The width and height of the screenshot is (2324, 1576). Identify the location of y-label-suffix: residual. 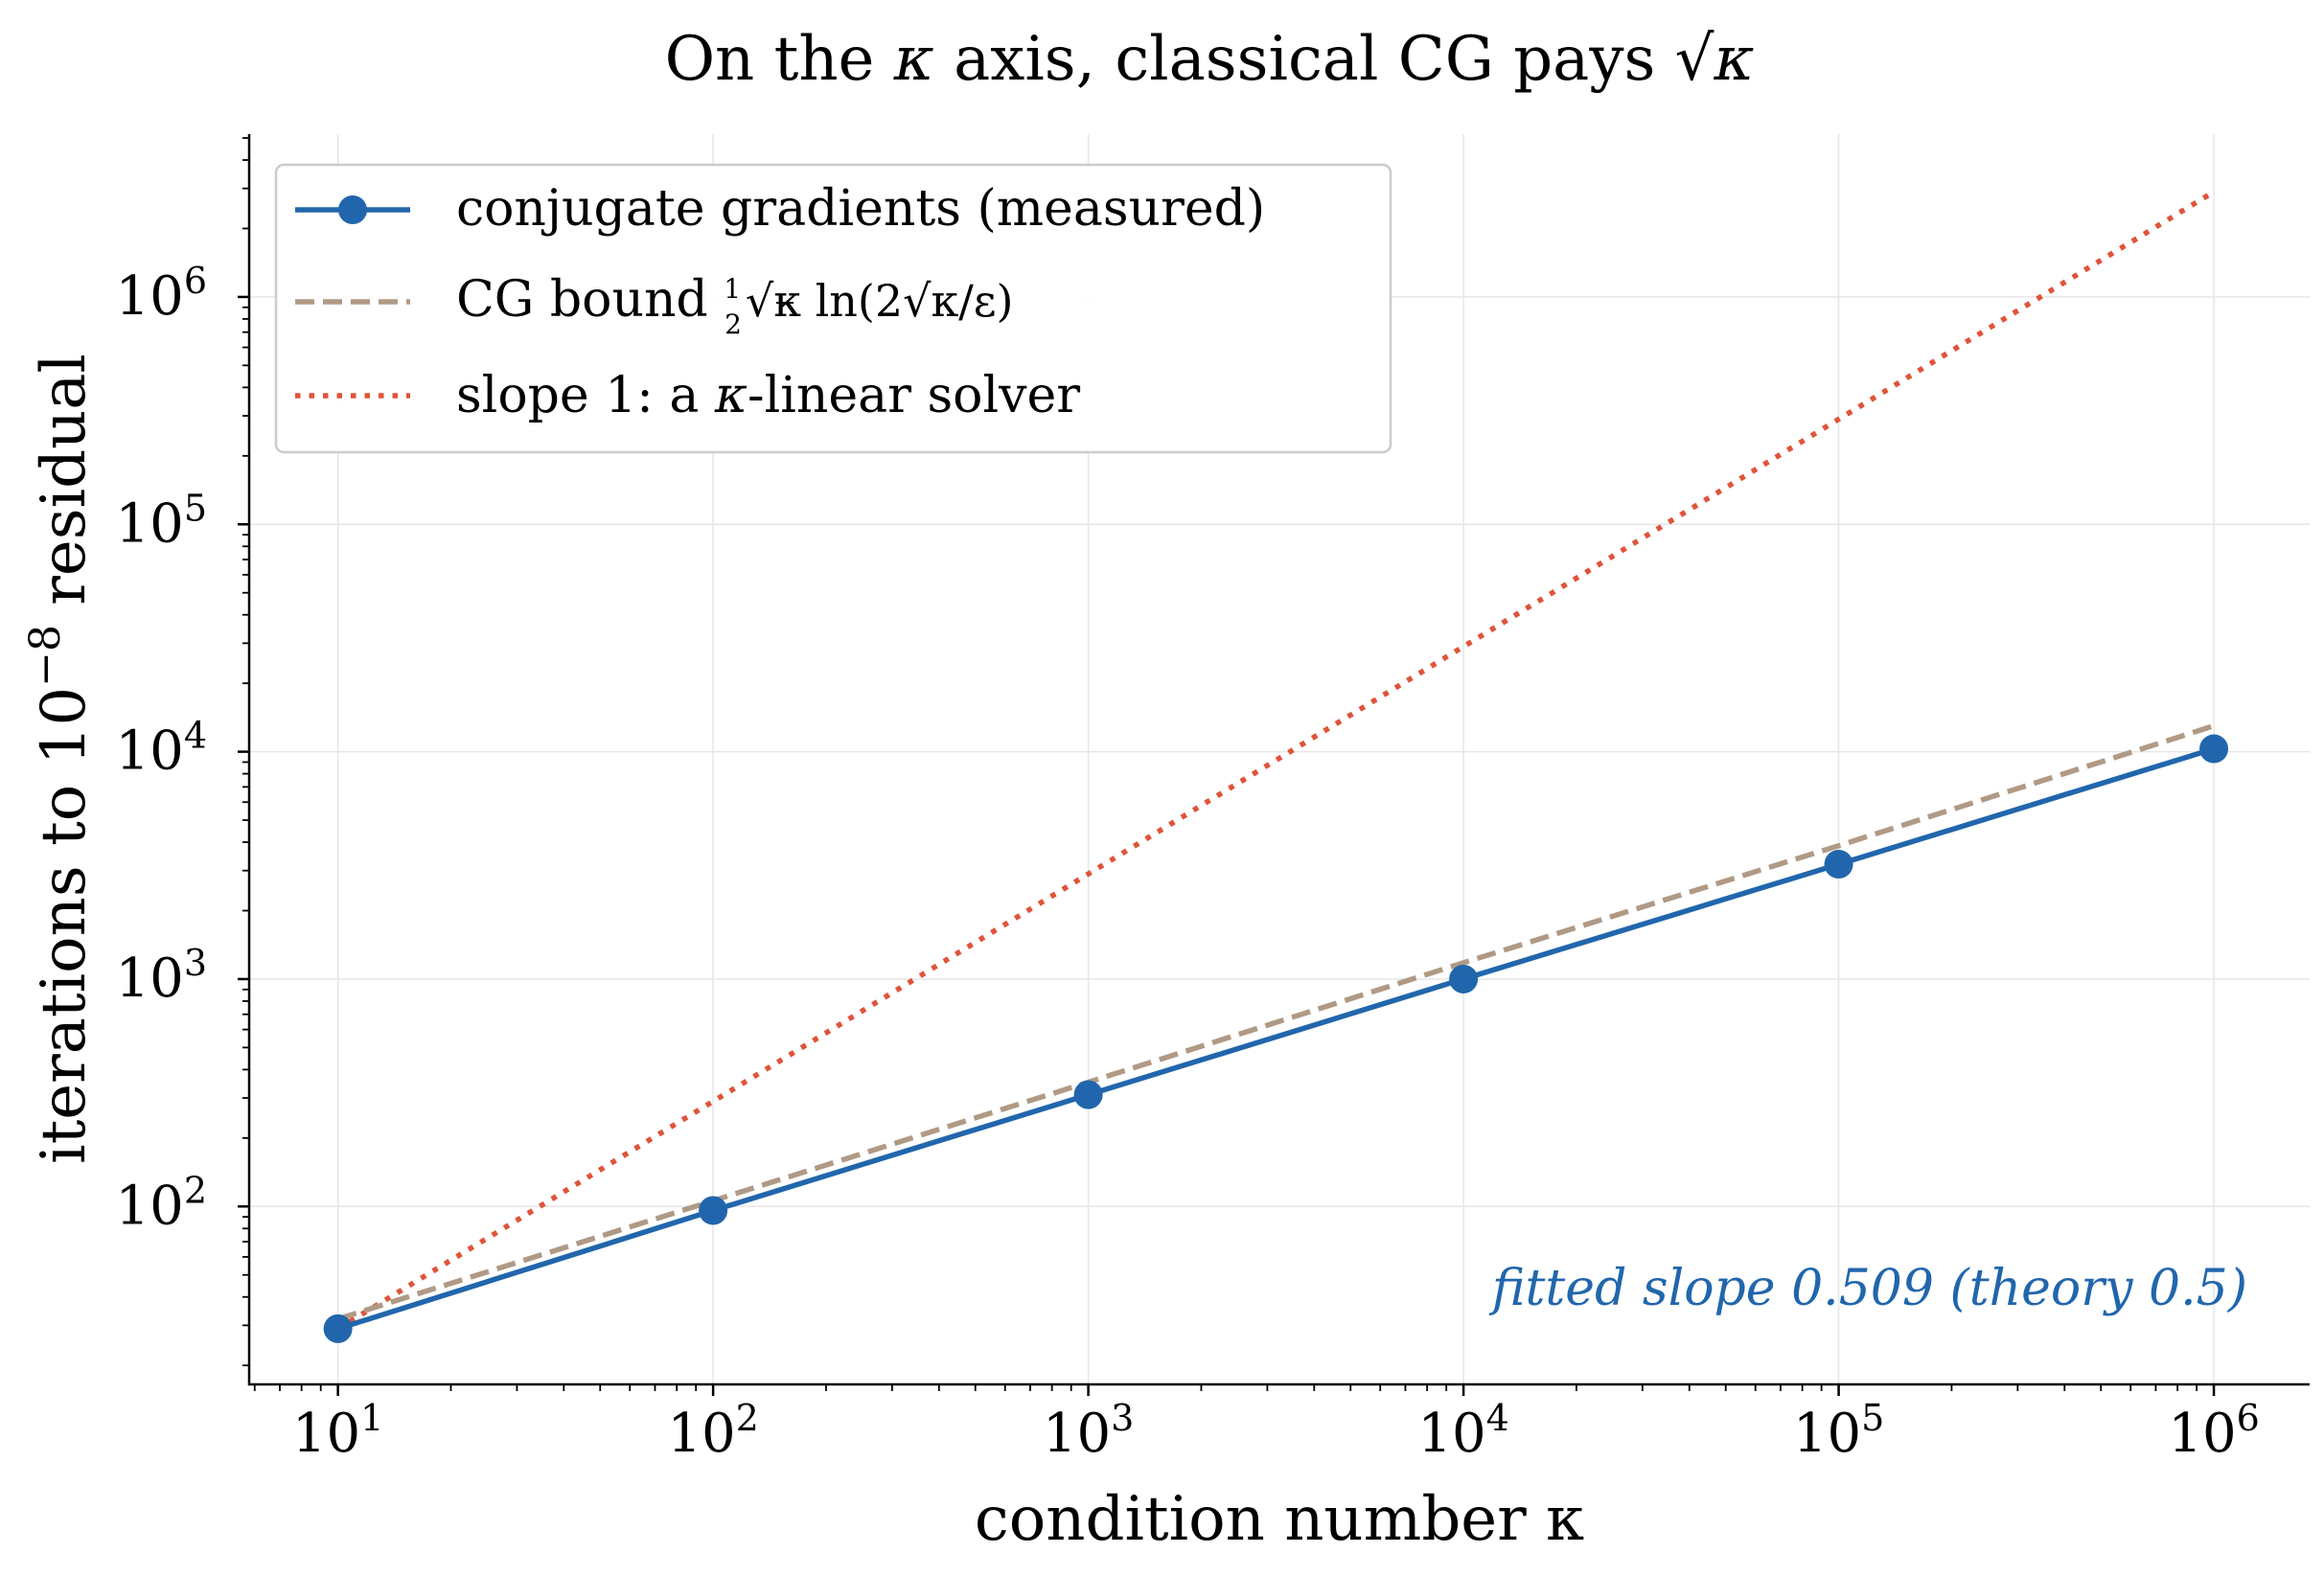
(64, 489).